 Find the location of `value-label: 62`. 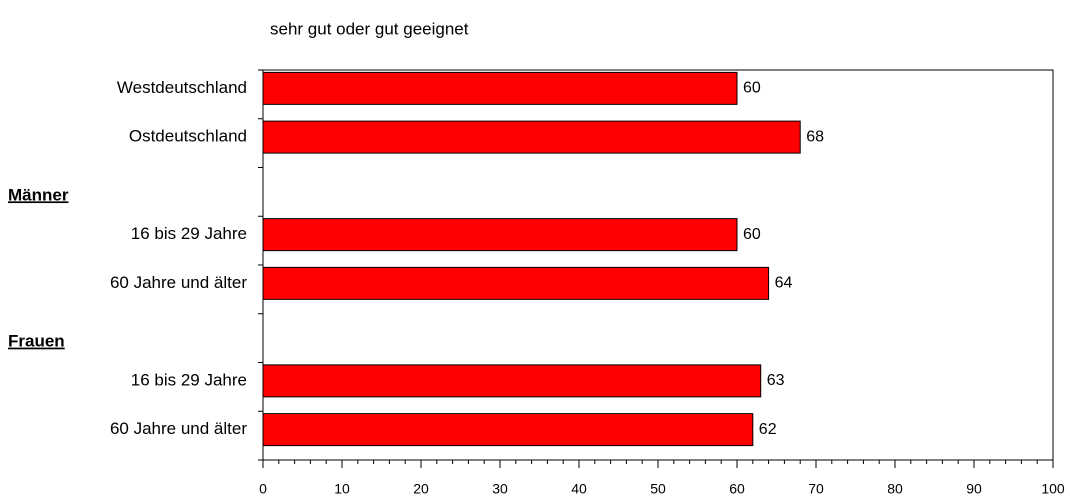

value-label: 62 is located at coordinates (768, 429).